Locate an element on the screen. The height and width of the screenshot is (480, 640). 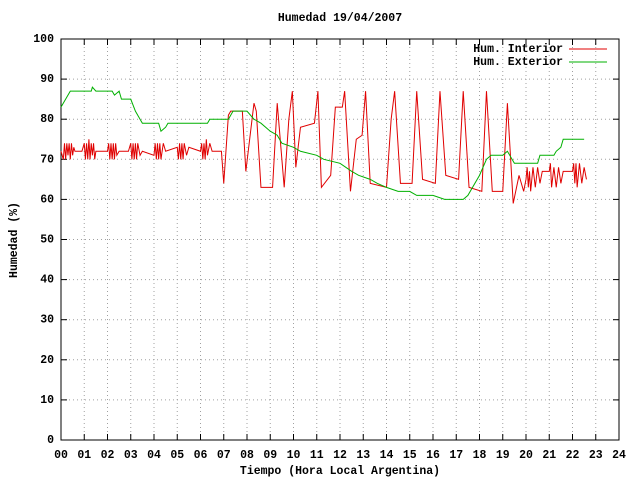
y-tick-label: 30 is located at coordinates (47, 320).